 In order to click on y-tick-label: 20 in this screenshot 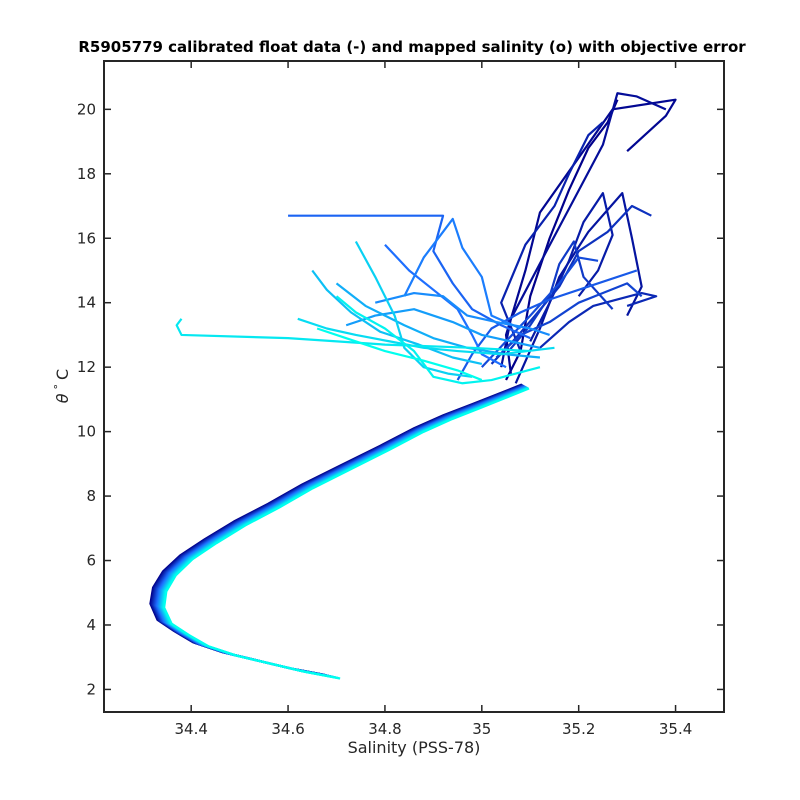, I will do `click(86, 109)`.